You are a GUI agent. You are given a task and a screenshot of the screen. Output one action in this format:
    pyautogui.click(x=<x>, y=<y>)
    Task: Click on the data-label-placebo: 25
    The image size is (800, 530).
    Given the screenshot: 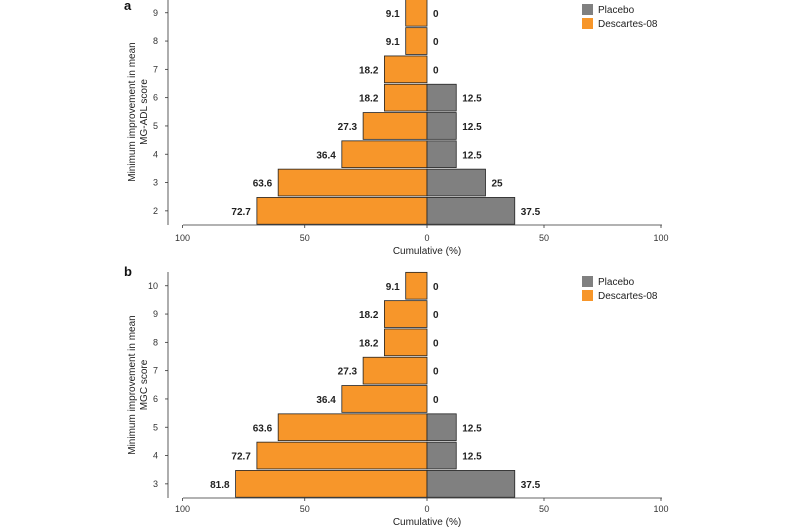 What is the action you would take?
    pyautogui.click(x=498, y=184)
    